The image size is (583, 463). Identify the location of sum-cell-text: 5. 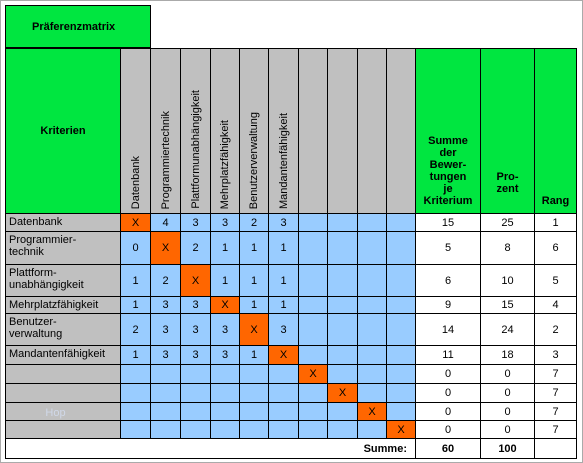
(448, 248).